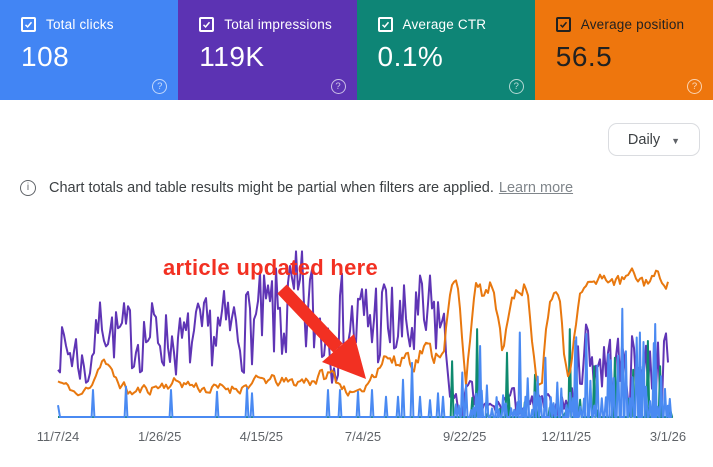 This screenshot has width=713, height=467. What do you see at coordinates (267, 50) in the screenshot?
I see `card-total-impressions: Total impressions 119K ?` at bounding box center [267, 50].